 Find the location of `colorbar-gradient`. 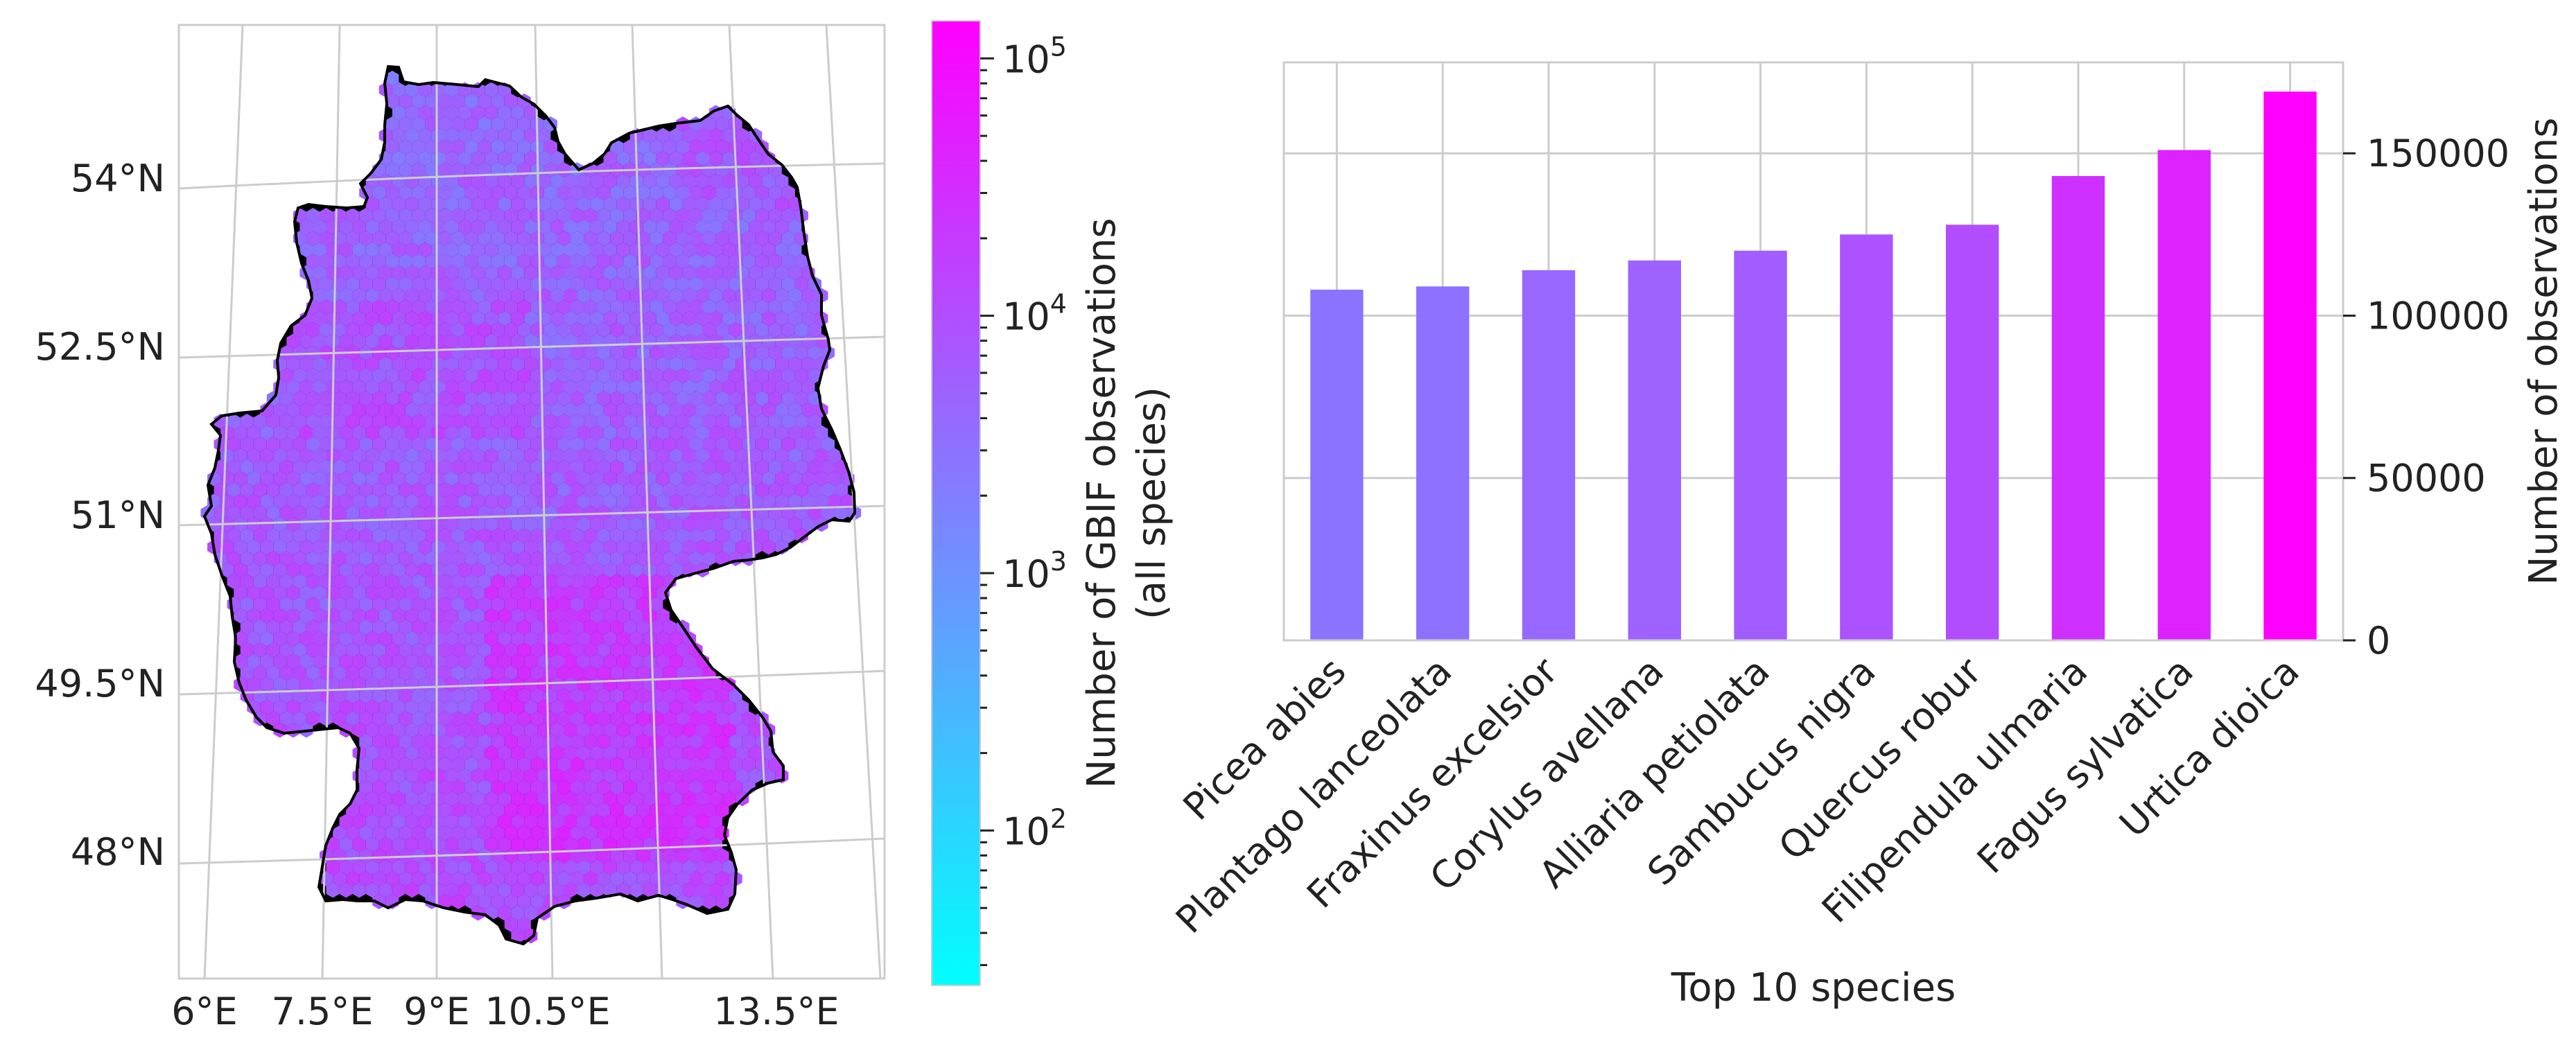

colorbar-gradient is located at coordinates (956, 503).